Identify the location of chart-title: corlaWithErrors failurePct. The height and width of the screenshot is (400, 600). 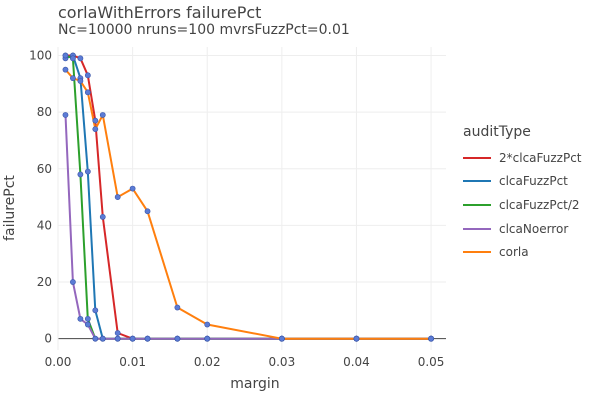
(160, 12).